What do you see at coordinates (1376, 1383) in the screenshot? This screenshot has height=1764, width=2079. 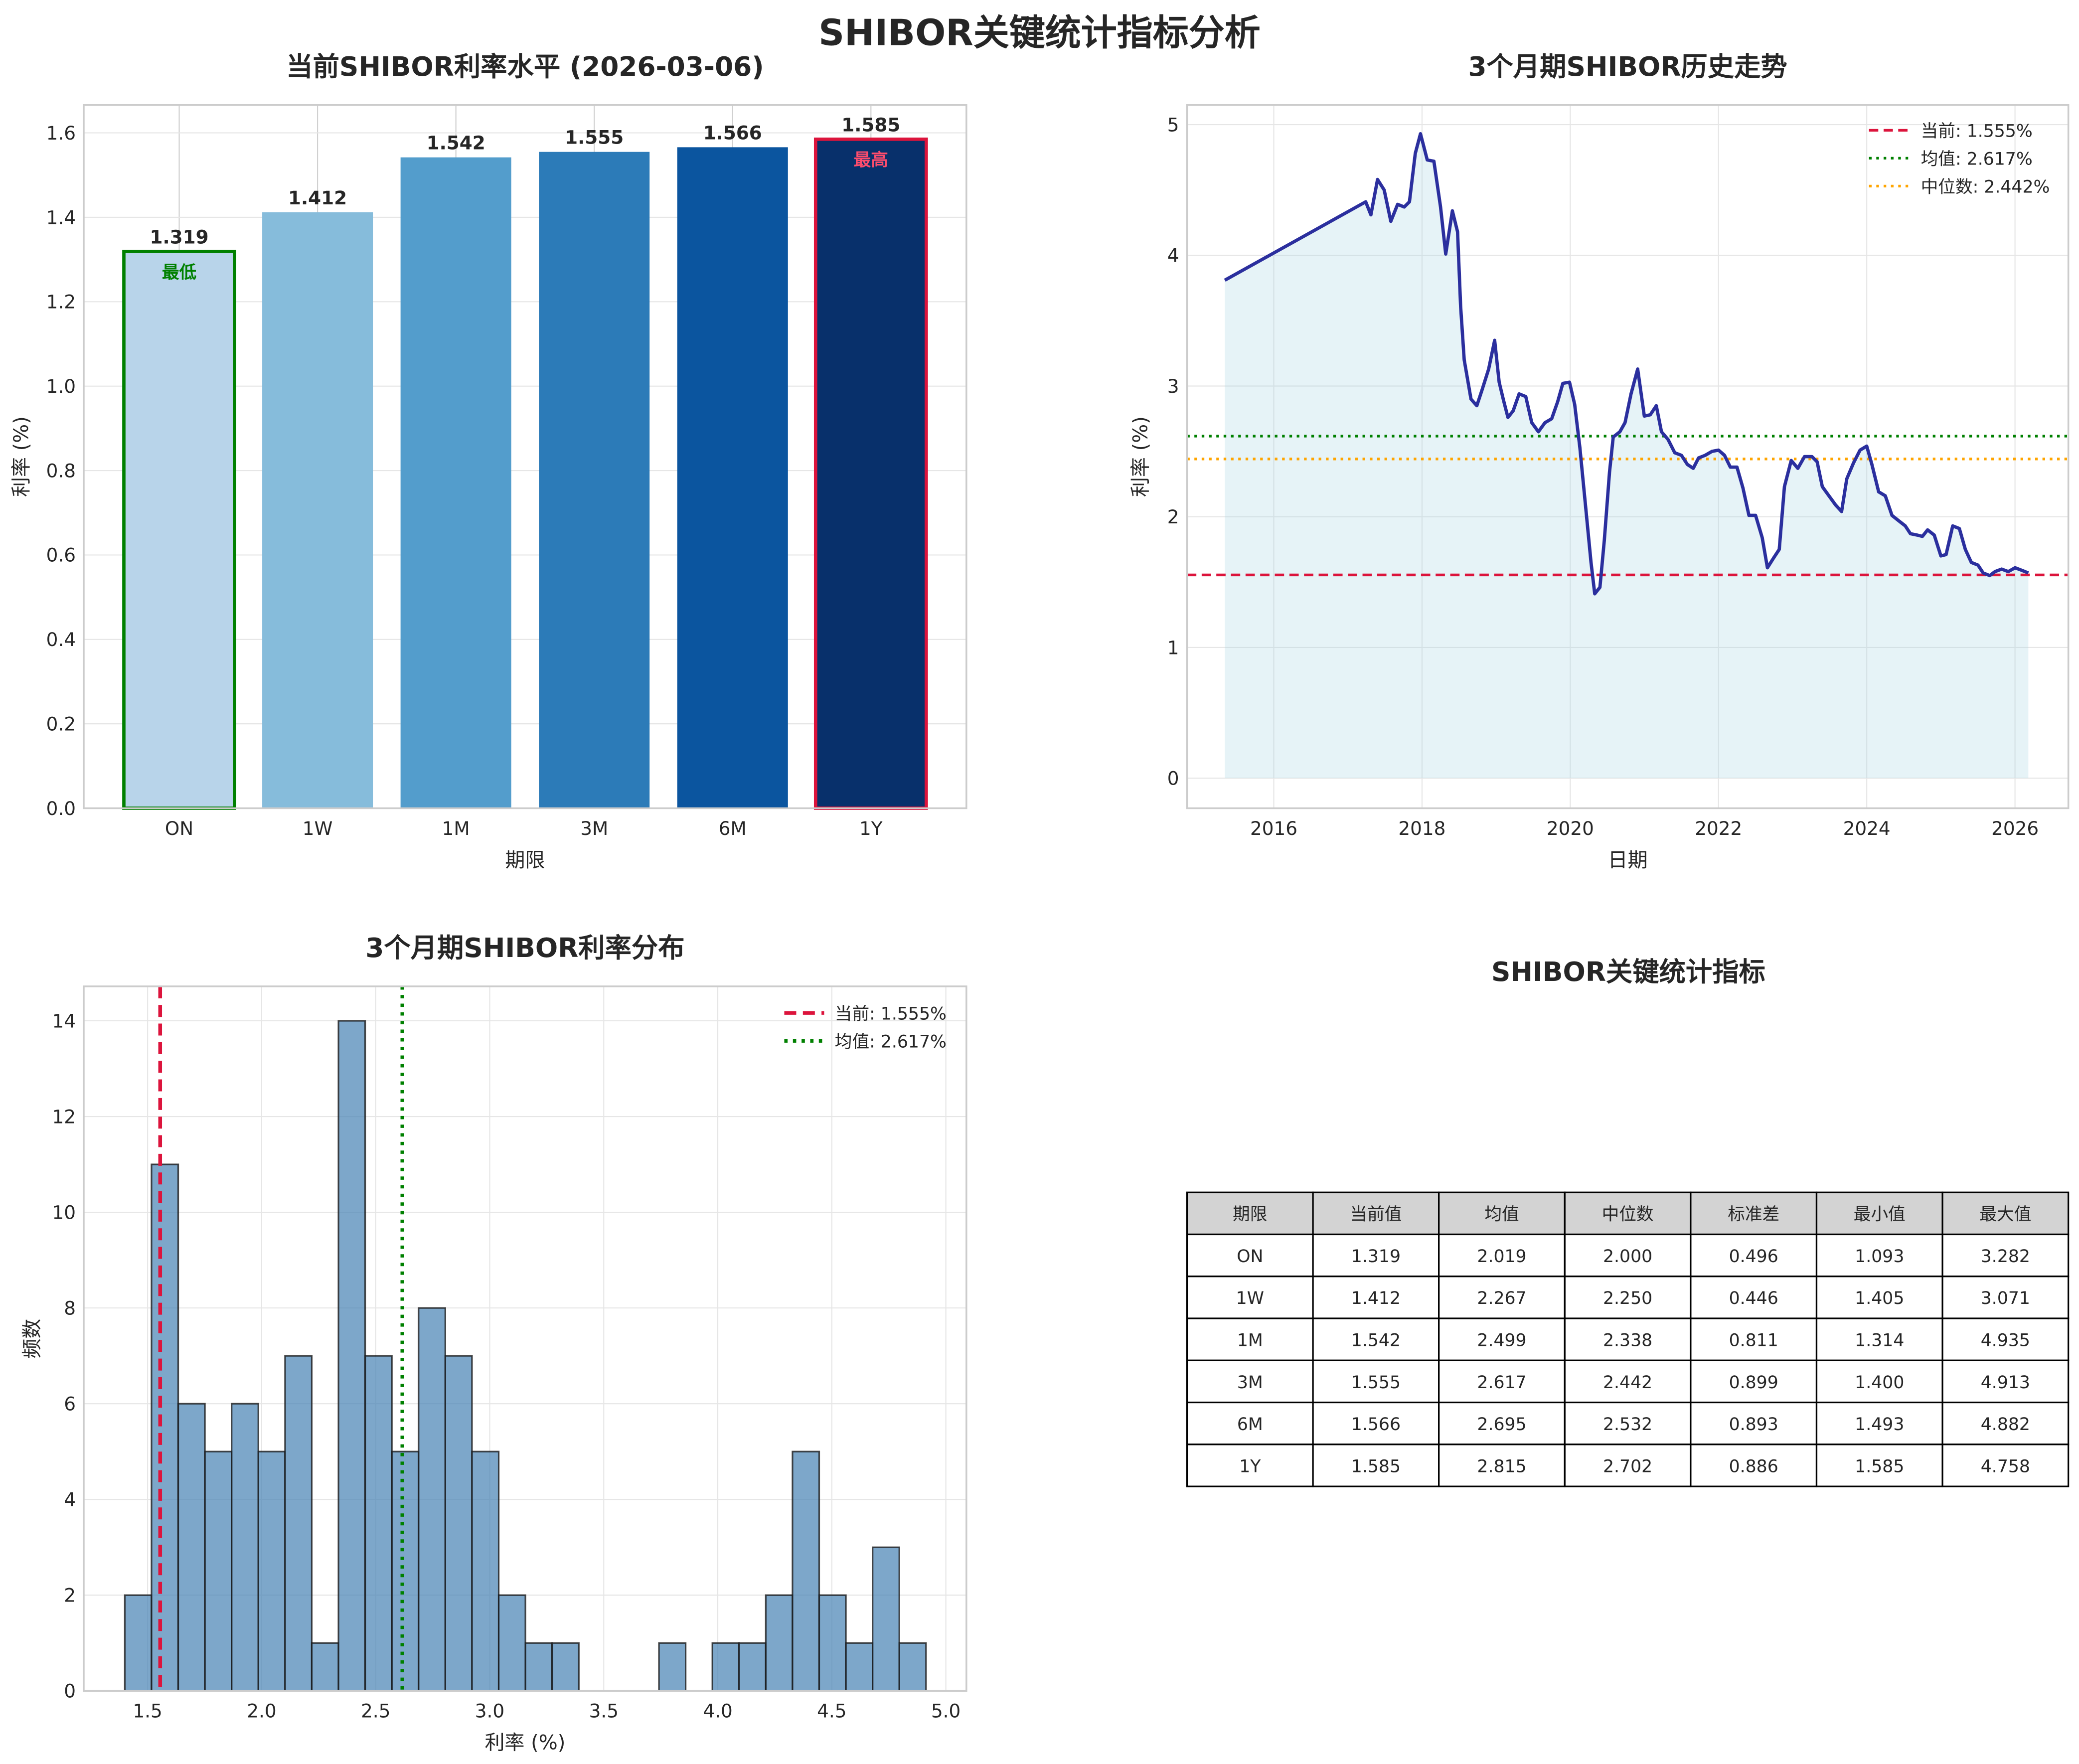 I see `table-cell-value: 1.555` at bounding box center [1376, 1383].